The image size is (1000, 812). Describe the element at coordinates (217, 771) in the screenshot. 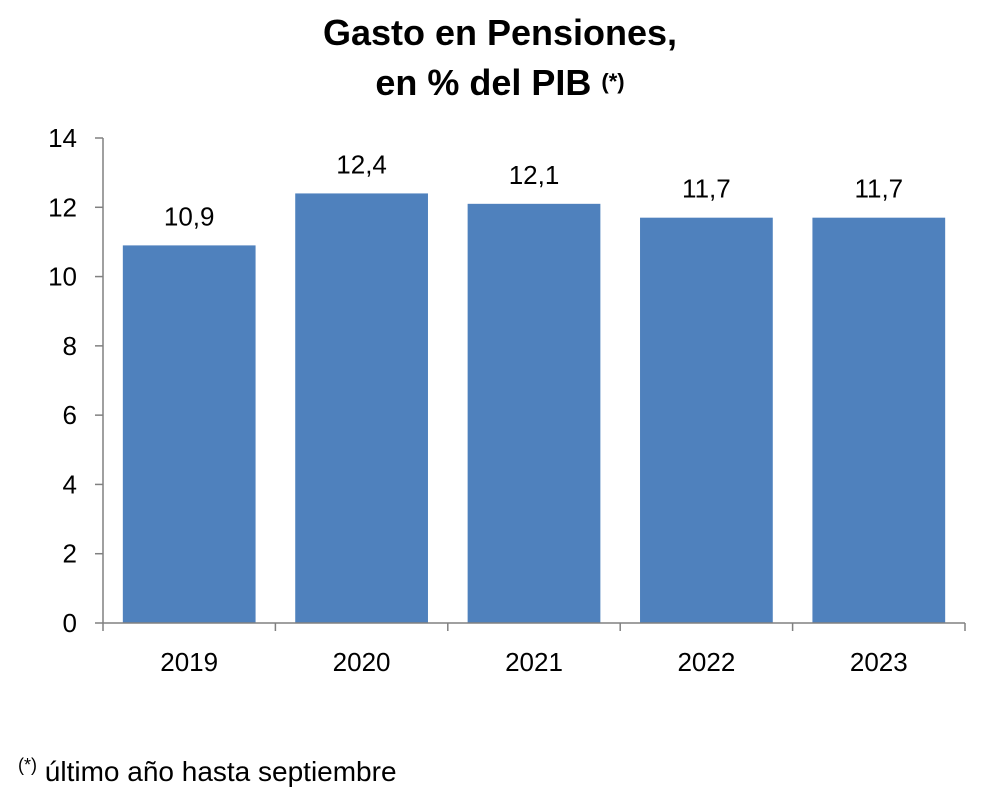

I see `footnote-text: último año hasta septiembre` at that location.